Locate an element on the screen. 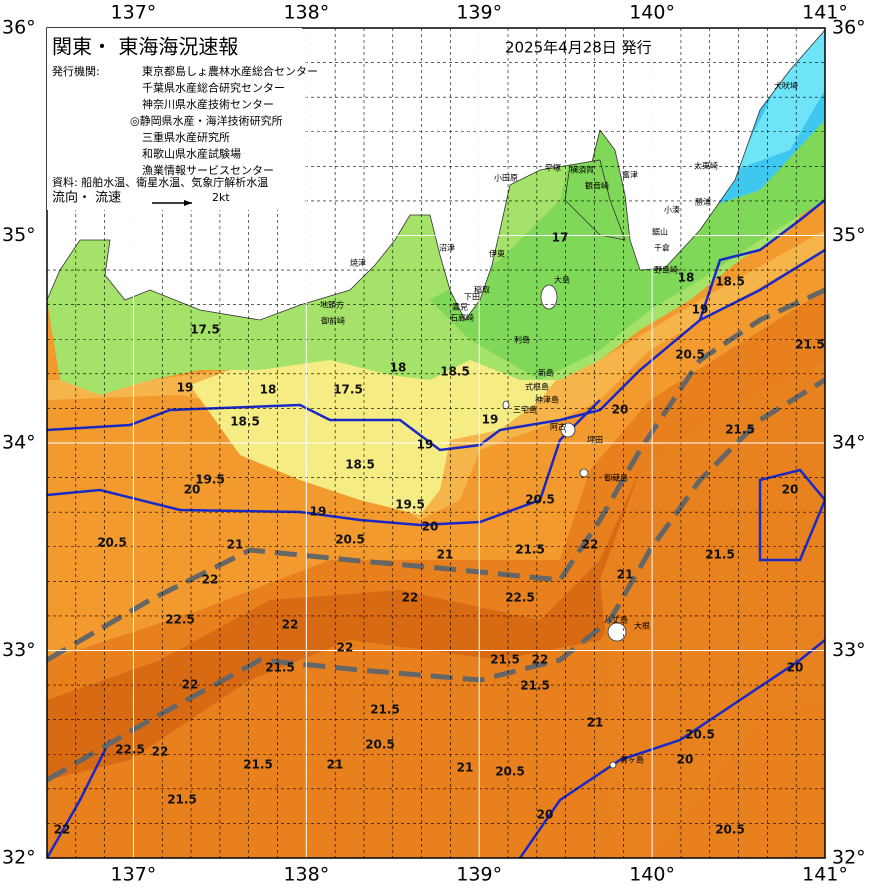 This screenshot has width=873, height=888. lon-label-bottom: 139° is located at coordinates (479, 875).